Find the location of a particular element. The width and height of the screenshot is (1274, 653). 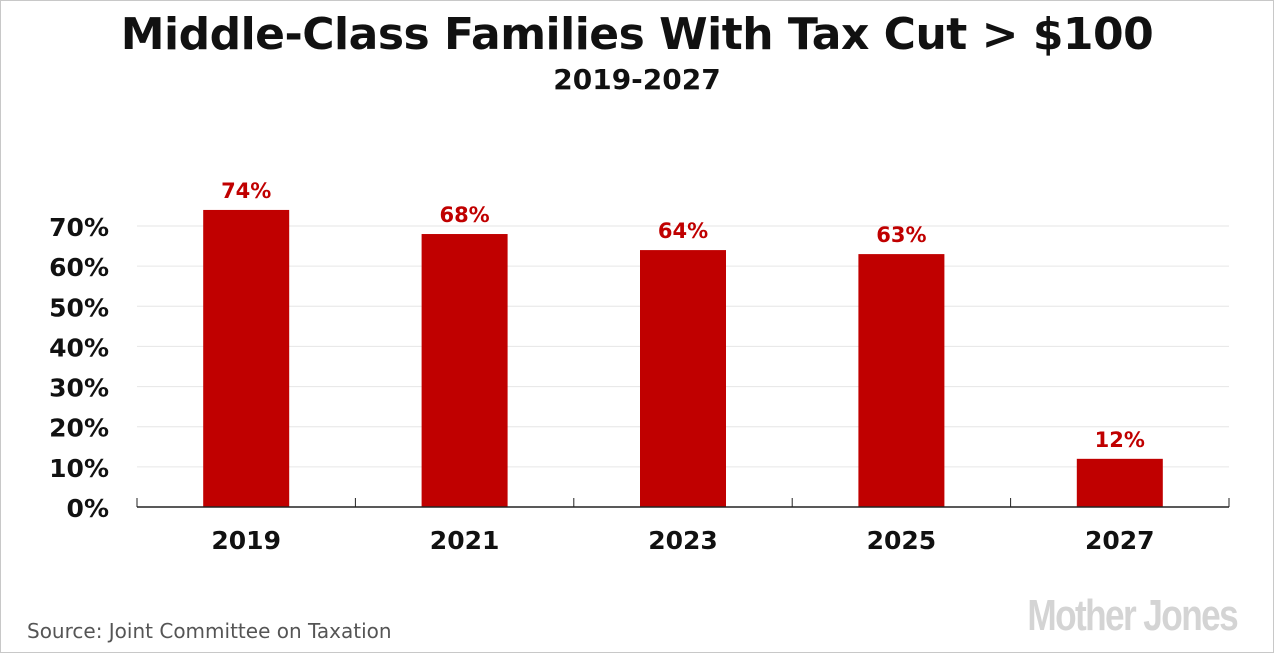

y-tick-label: 50% is located at coordinates (79, 307).